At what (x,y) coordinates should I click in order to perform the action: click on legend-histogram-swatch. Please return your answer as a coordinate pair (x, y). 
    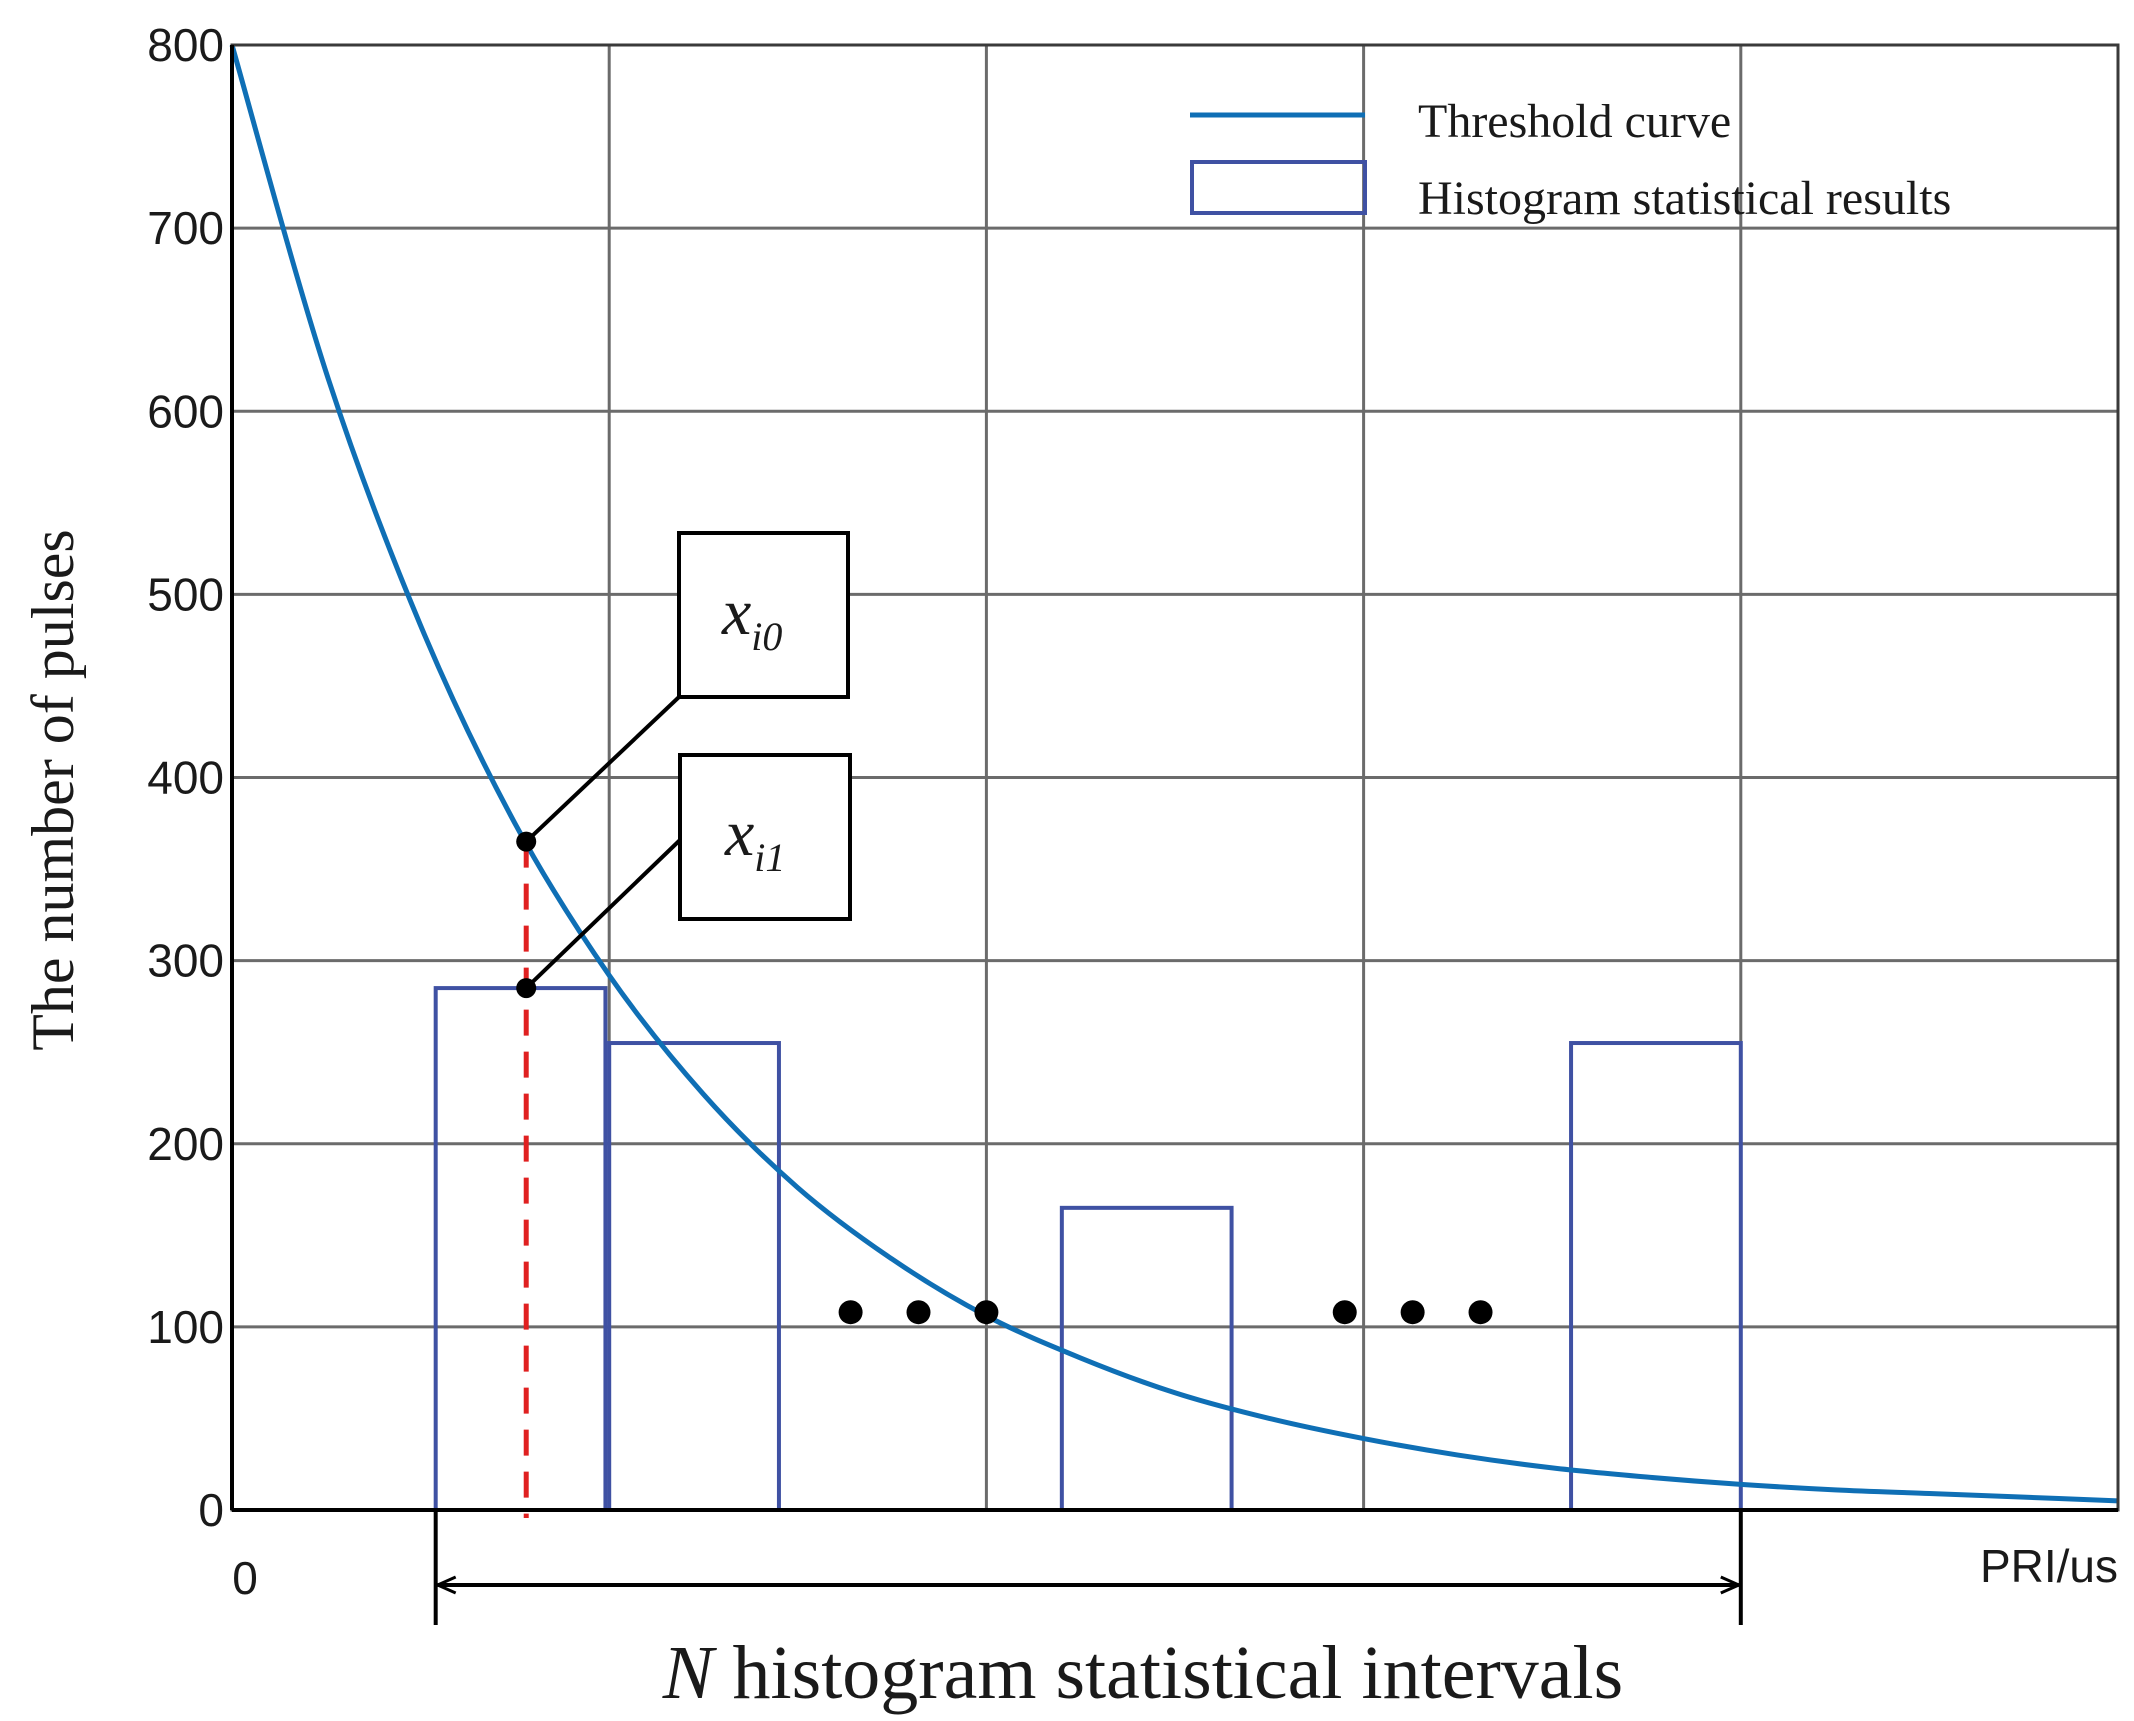
    Looking at the image, I should click on (1278, 187).